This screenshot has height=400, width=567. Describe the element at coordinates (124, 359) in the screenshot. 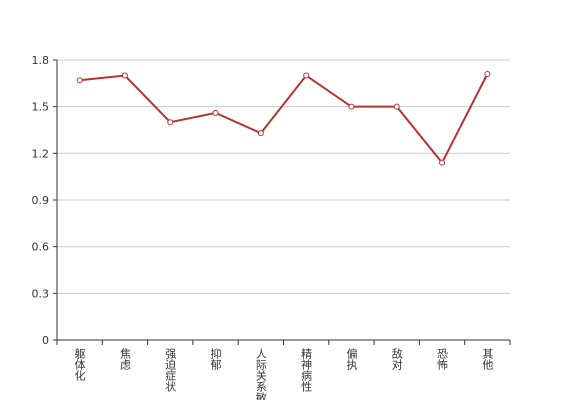

I see `x-tick-label: 焦虑` at that location.